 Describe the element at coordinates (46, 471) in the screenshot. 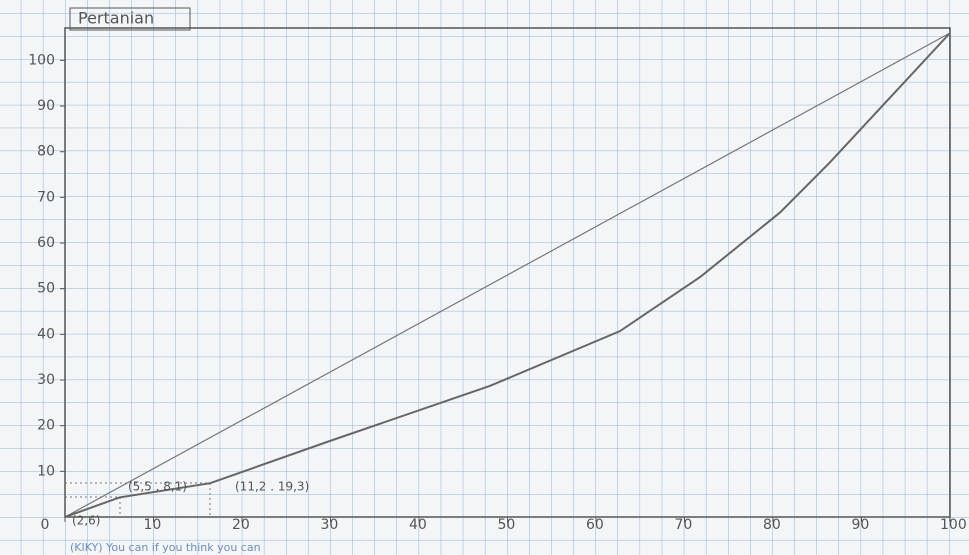

I see `y-tick-label: 10` at that location.